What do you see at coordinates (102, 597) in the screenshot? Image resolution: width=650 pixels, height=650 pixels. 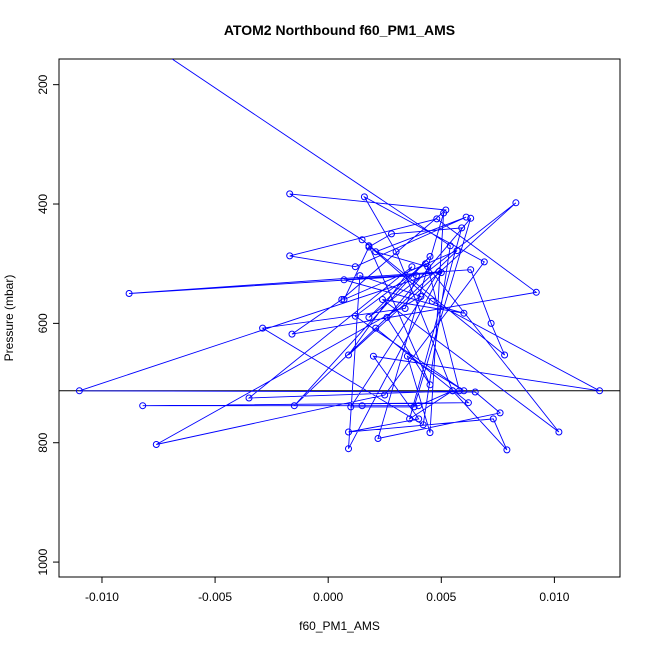 I see `x-tick-label: -0.010` at bounding box center [102, 597].